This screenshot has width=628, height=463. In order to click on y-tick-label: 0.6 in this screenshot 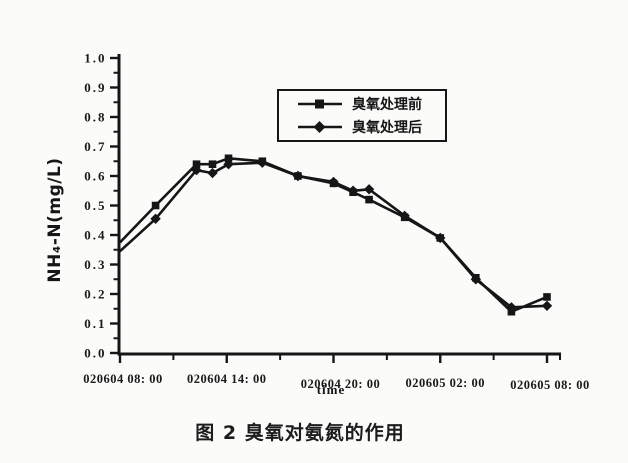, I will do `click(95, 176)`.